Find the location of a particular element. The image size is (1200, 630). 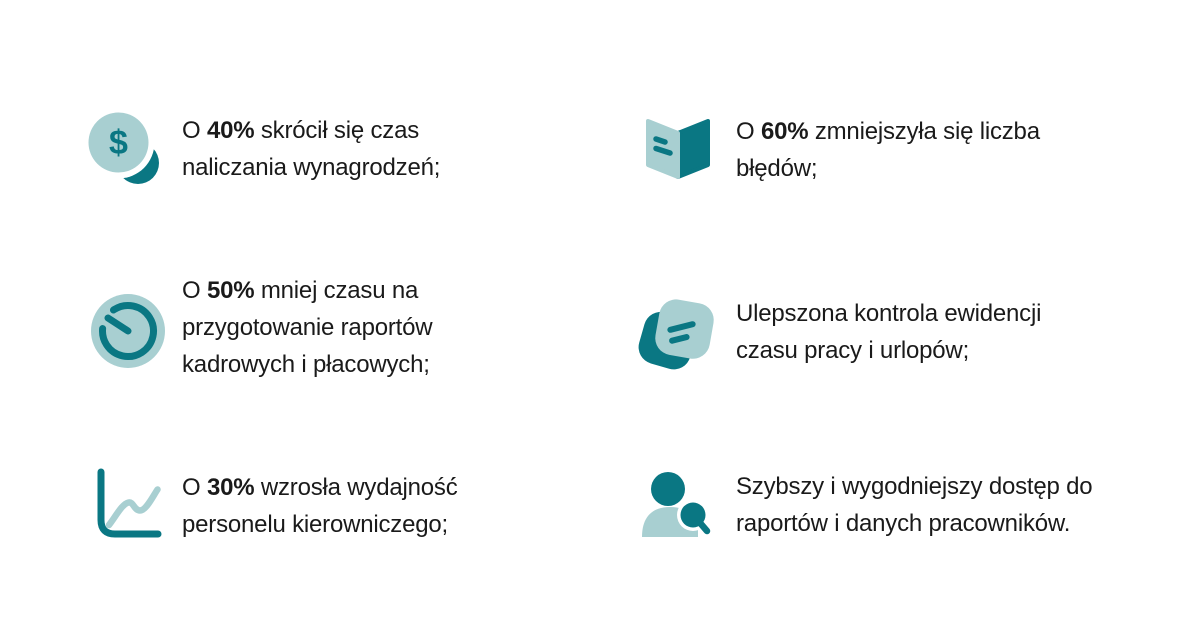

text-line: O 30% wzrosła wydajność́ is located at coordinates (320, 487).